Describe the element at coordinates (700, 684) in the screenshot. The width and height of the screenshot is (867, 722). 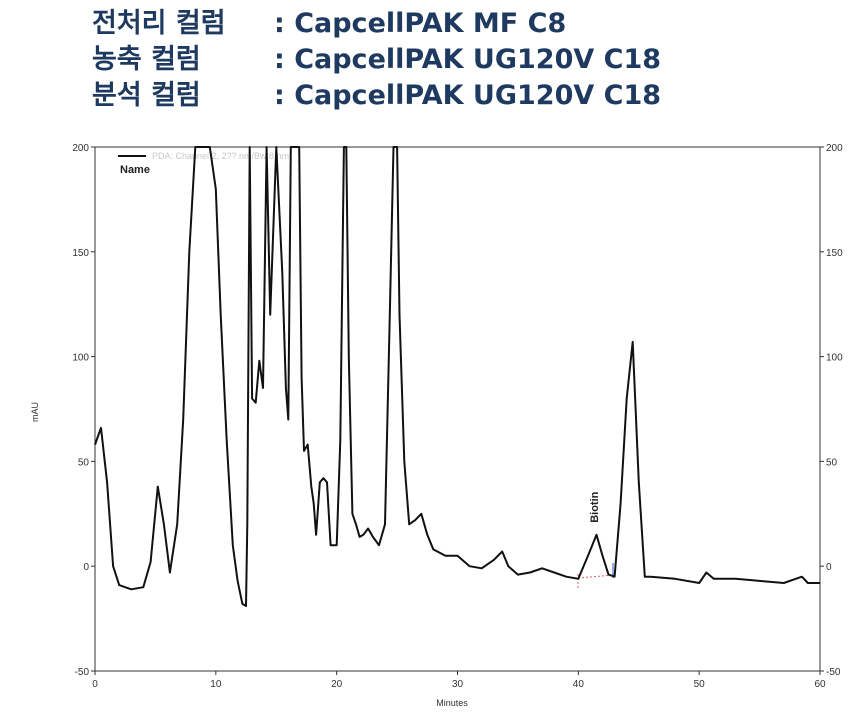
I see `x-tick-label: 50` at that location.